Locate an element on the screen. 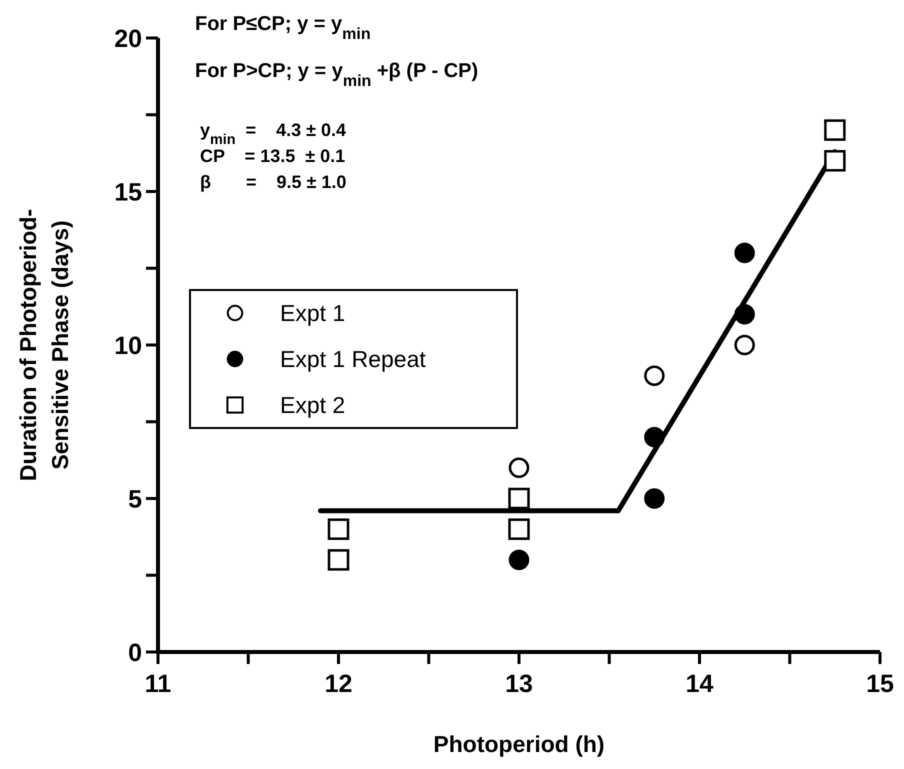  annotation: For P≤CP; y = y$_{min}$ is located at coordinates (283, 27).